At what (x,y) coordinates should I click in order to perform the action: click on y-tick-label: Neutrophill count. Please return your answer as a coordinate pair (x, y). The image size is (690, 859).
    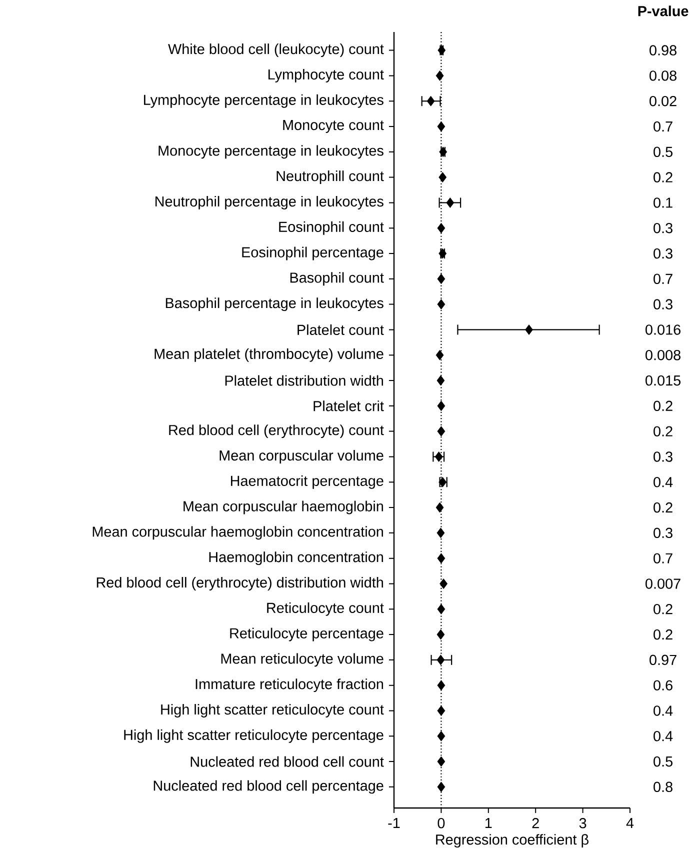
    Looking at the image, I should click on (330, 177).